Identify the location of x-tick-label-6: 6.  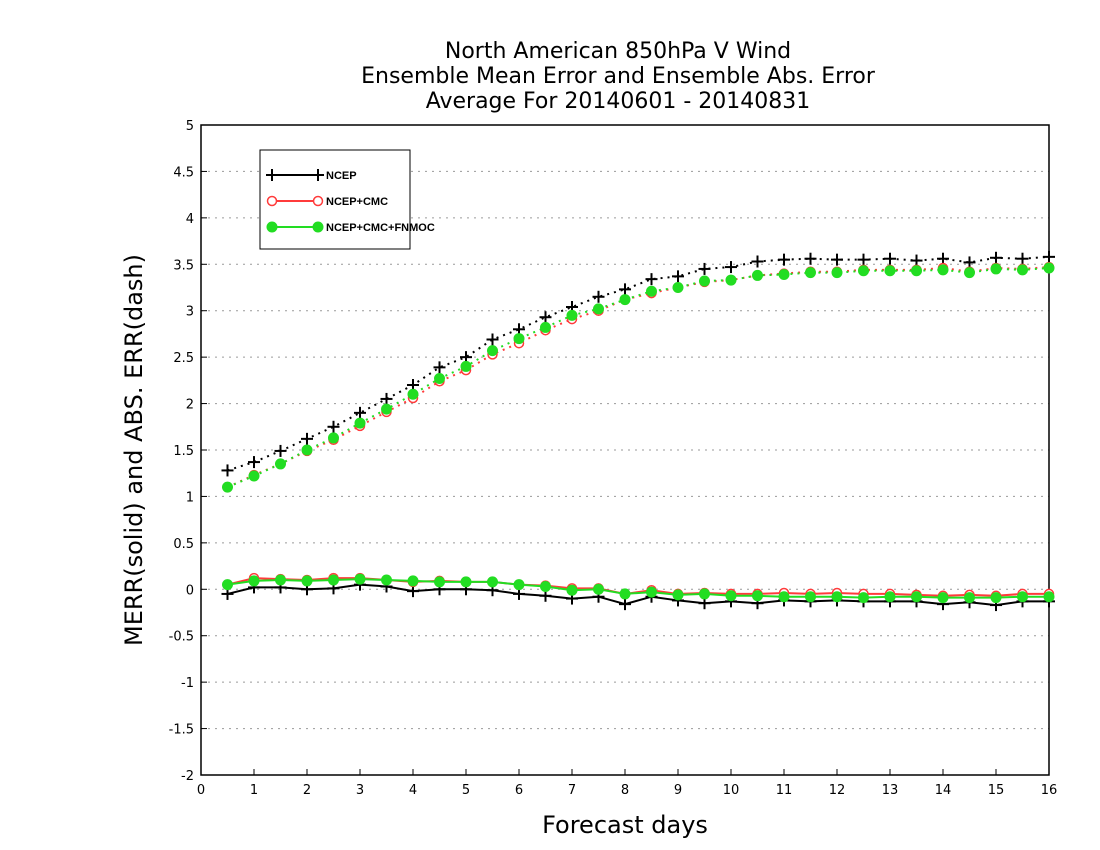
(519, 790).